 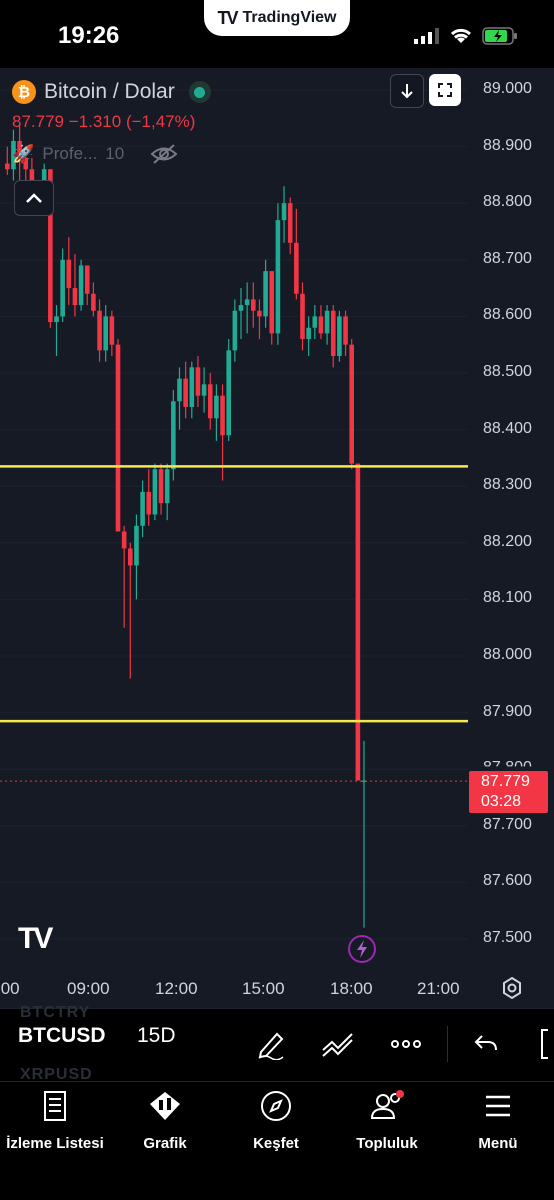 I want to click on menu-icon, so click(x=498, y=1106).